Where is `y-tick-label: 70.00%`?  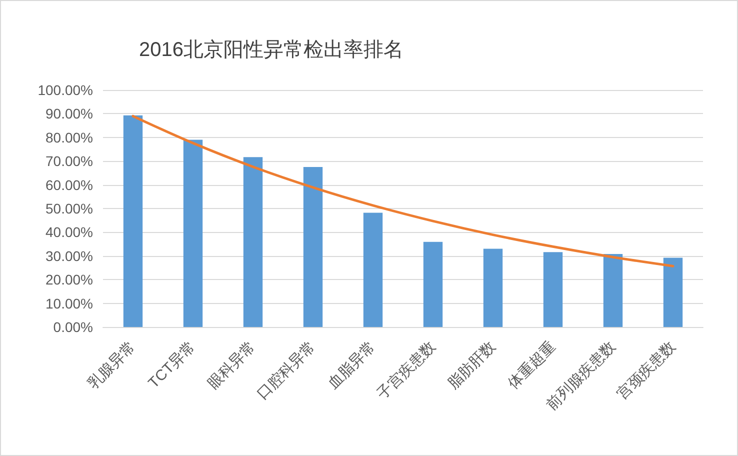
y-tick-label: 70.00% is located at coordinates (69, 161).